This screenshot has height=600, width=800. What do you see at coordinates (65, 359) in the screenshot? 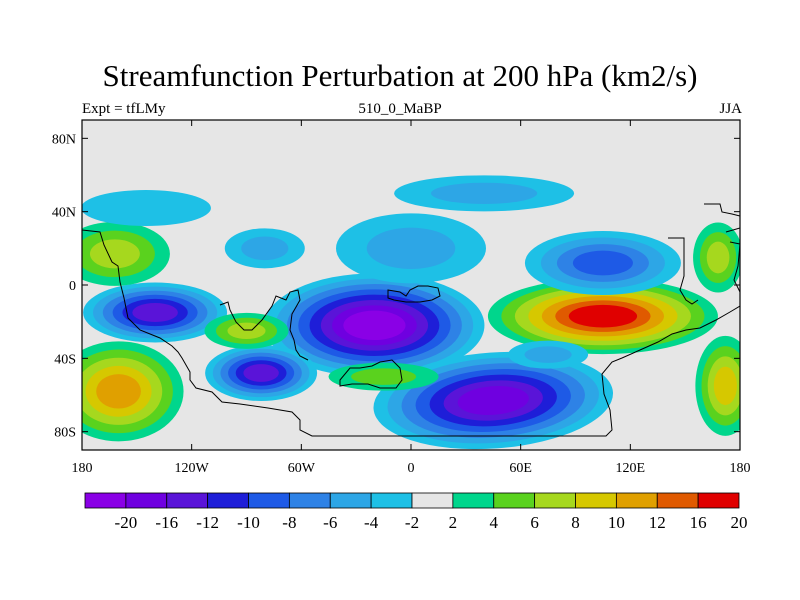
I see `y-tick-label-3: 40S` at bounding box center [65, 359].